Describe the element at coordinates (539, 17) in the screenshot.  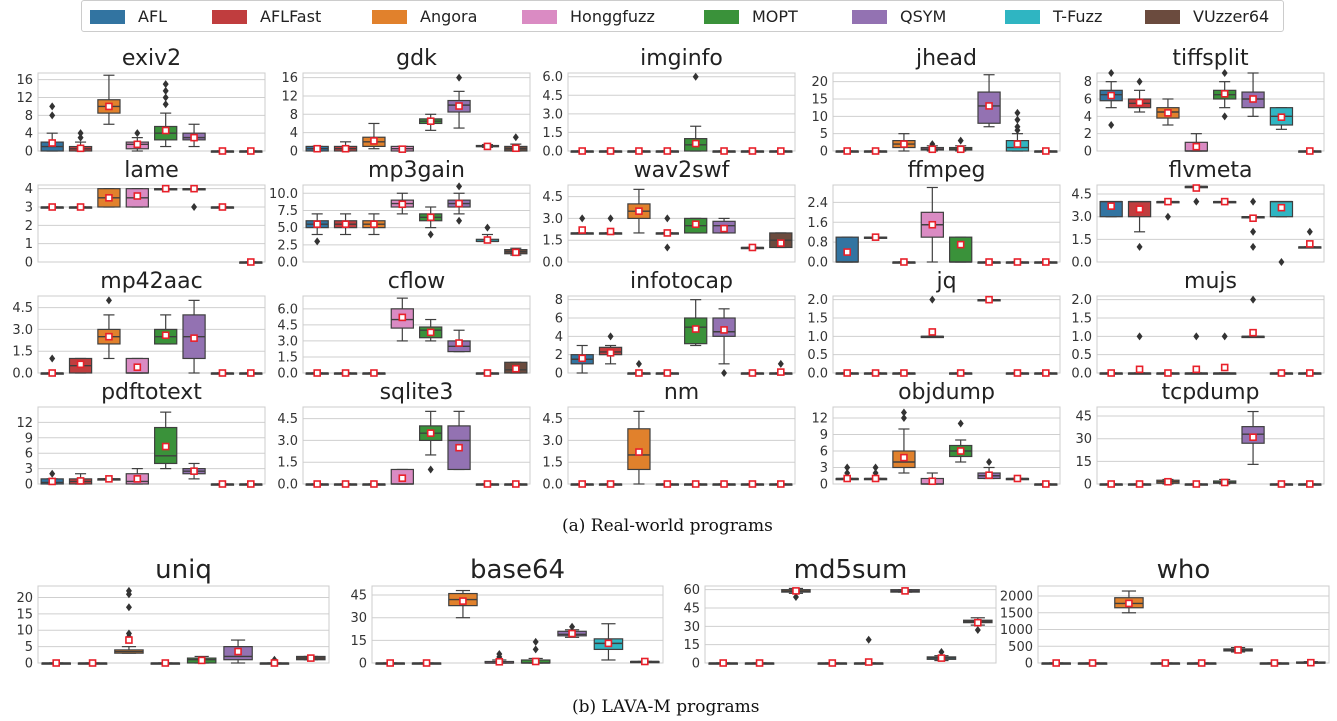
I see `legend-swatch-honggfuzz` at that location.